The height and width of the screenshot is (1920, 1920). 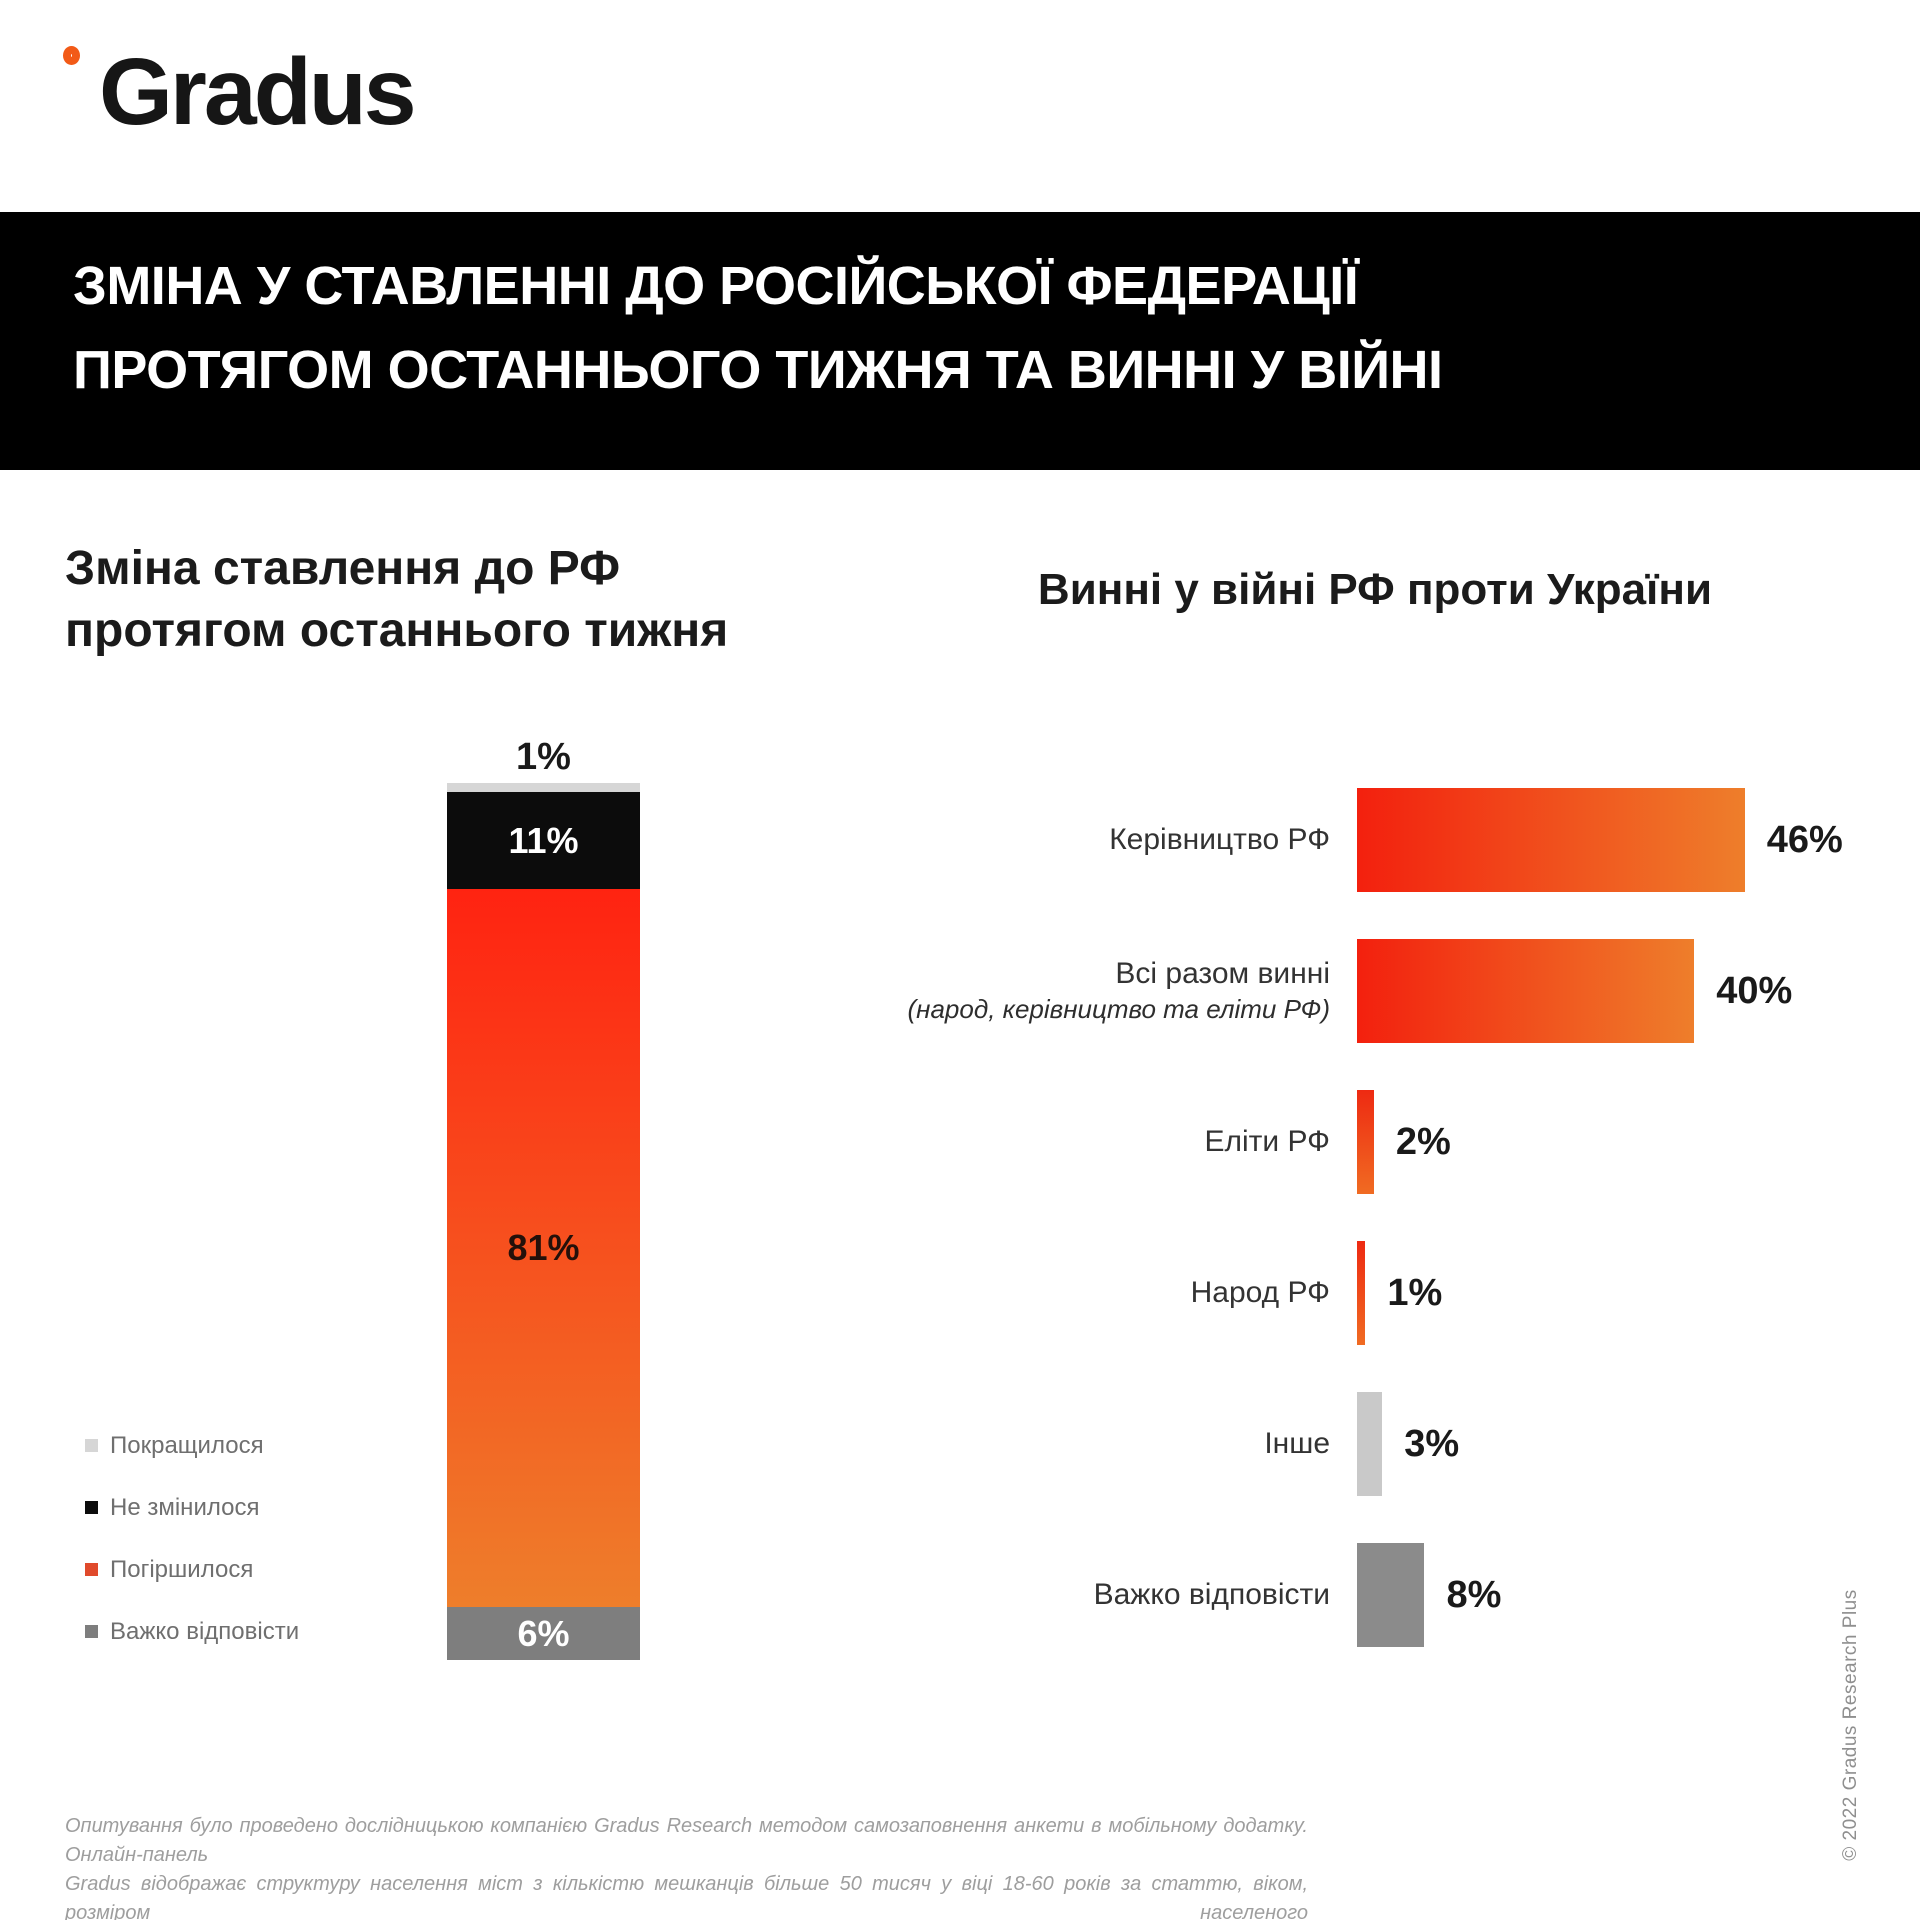 I want to click on legend-label-hard-to-say: Важко відповісти, so click(x=205, y=1631).